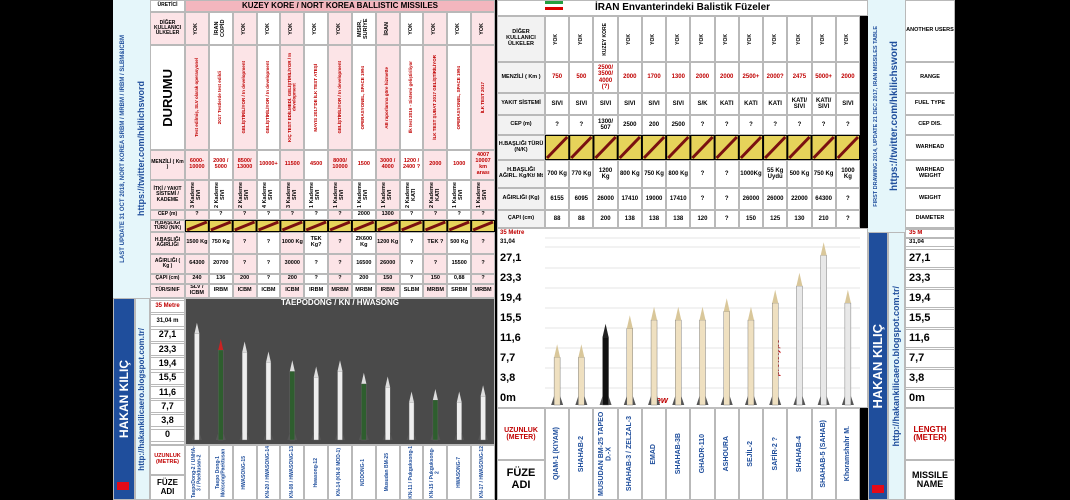  Describe the element at coordinates (167, 264) in the screenshot. I see `row-label: AĞIRLIĞI ( Kg )` at that location.